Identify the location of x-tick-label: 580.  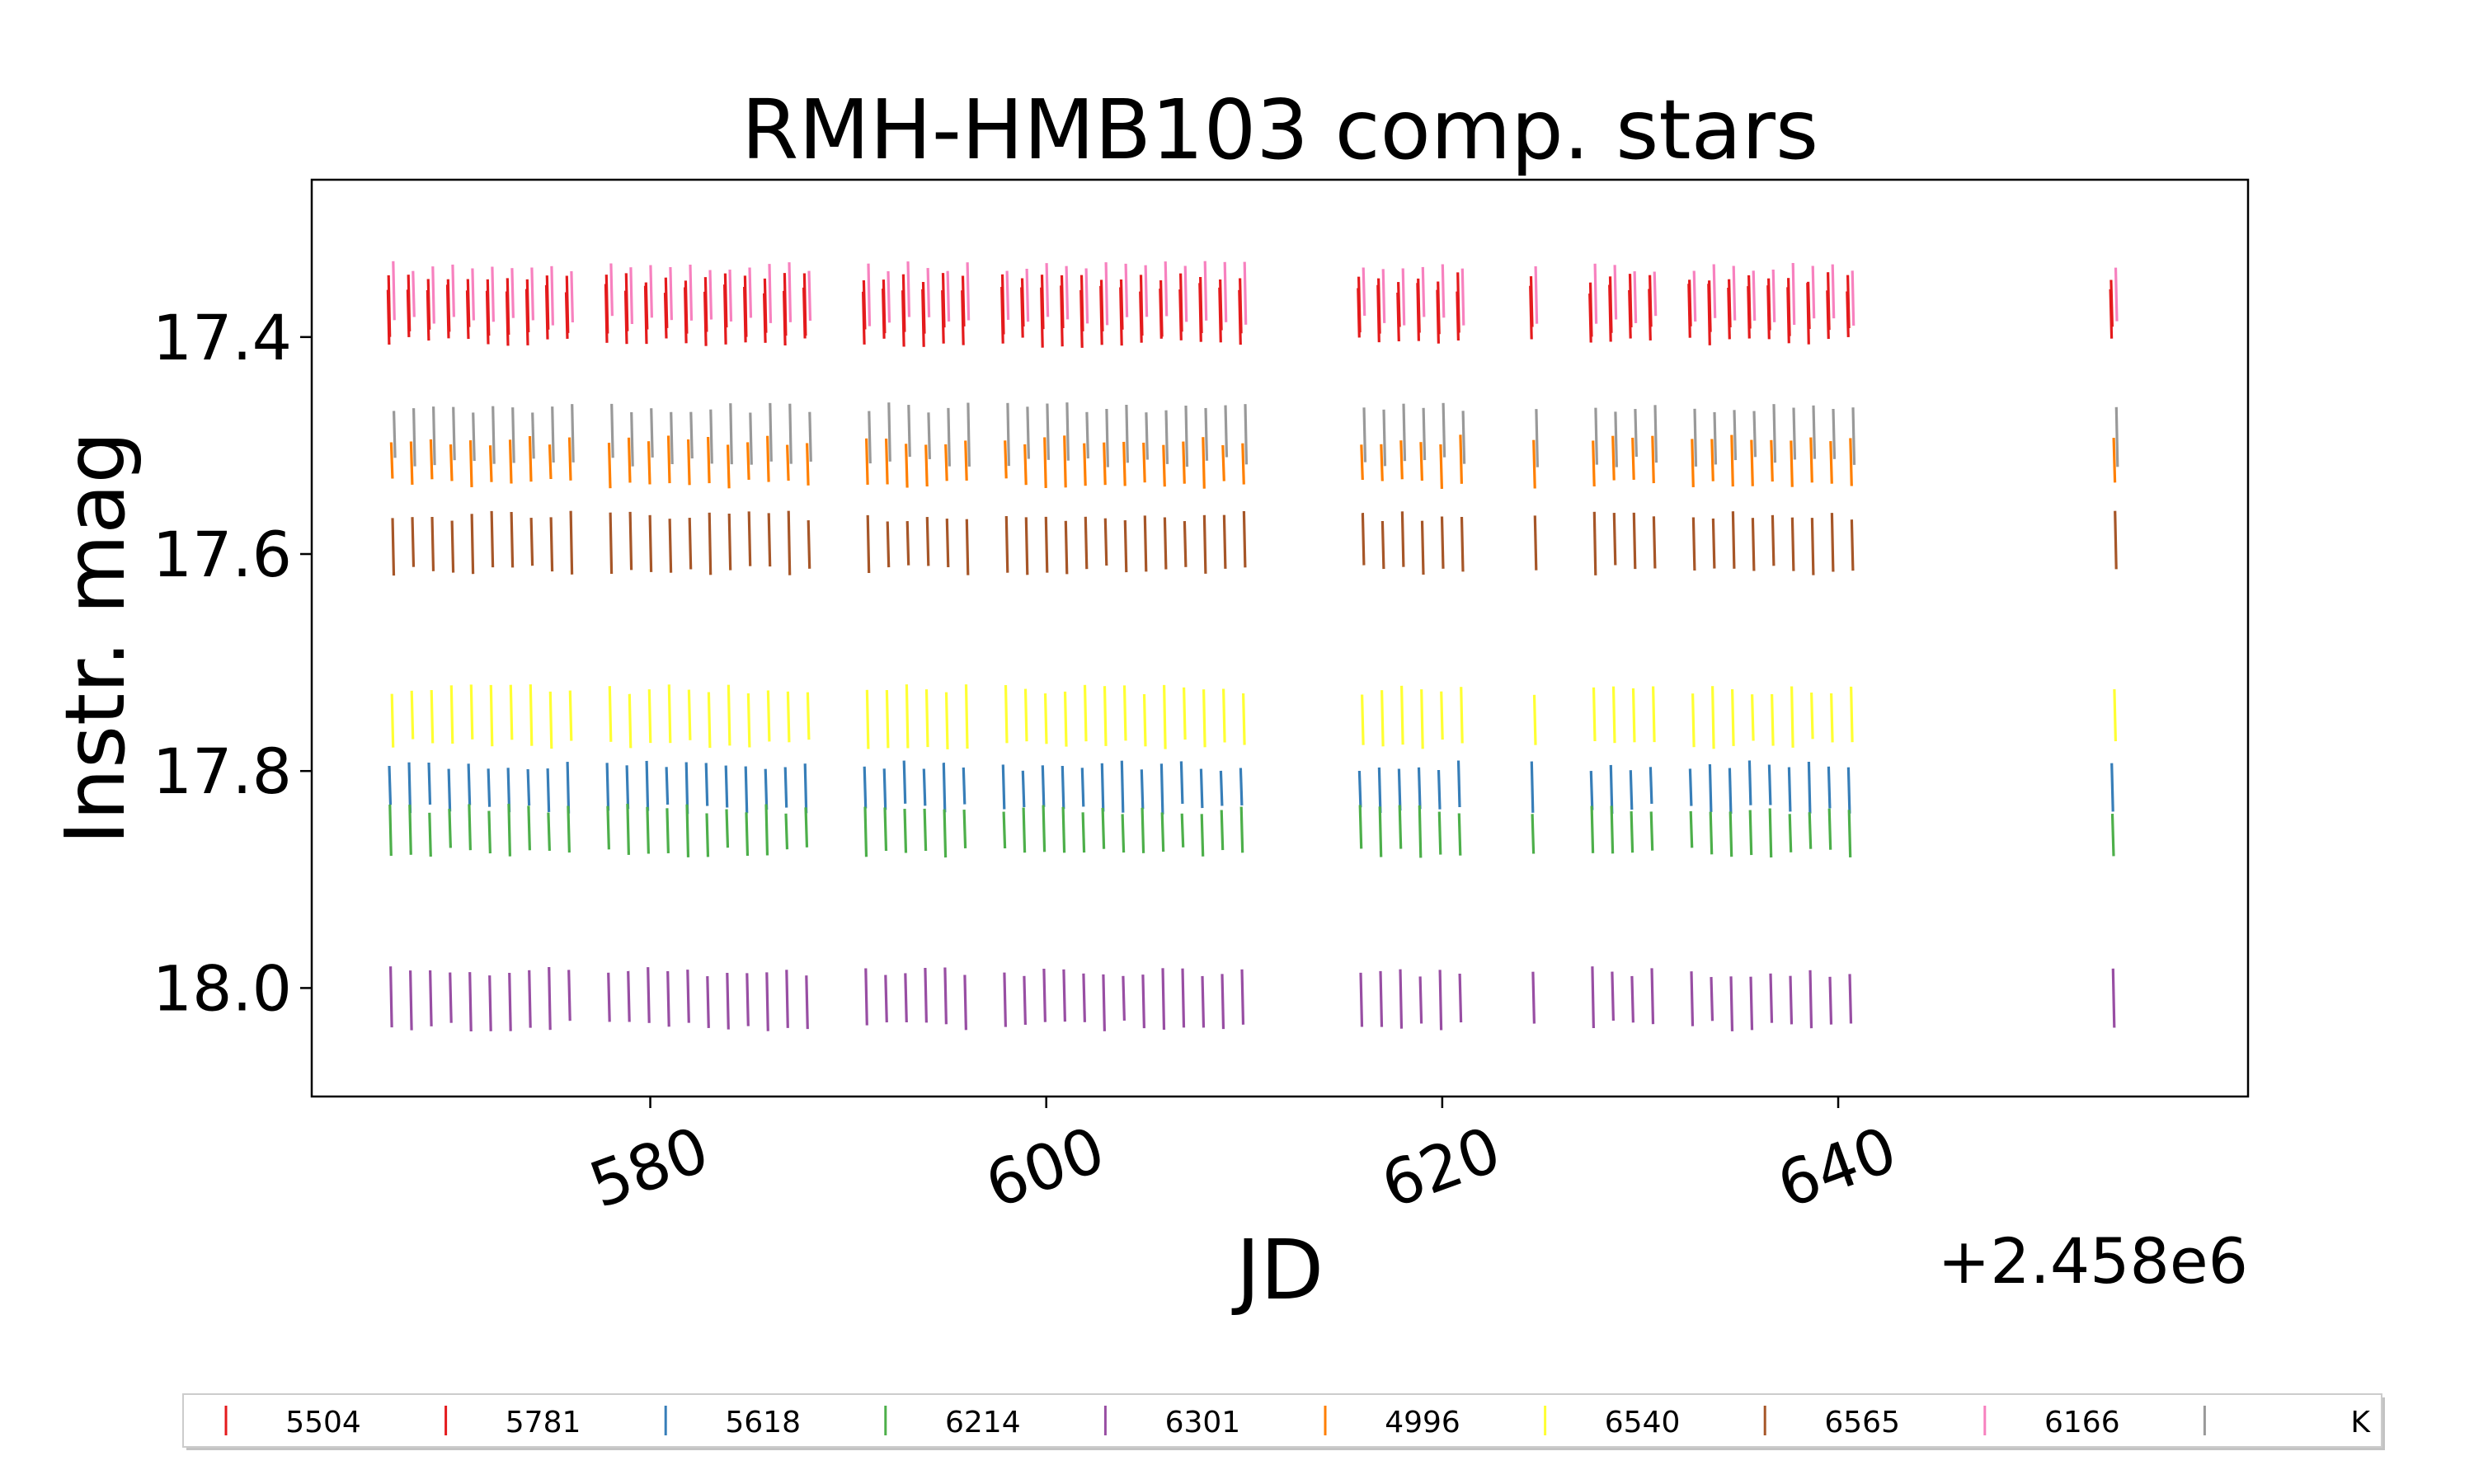
(649, 1167).